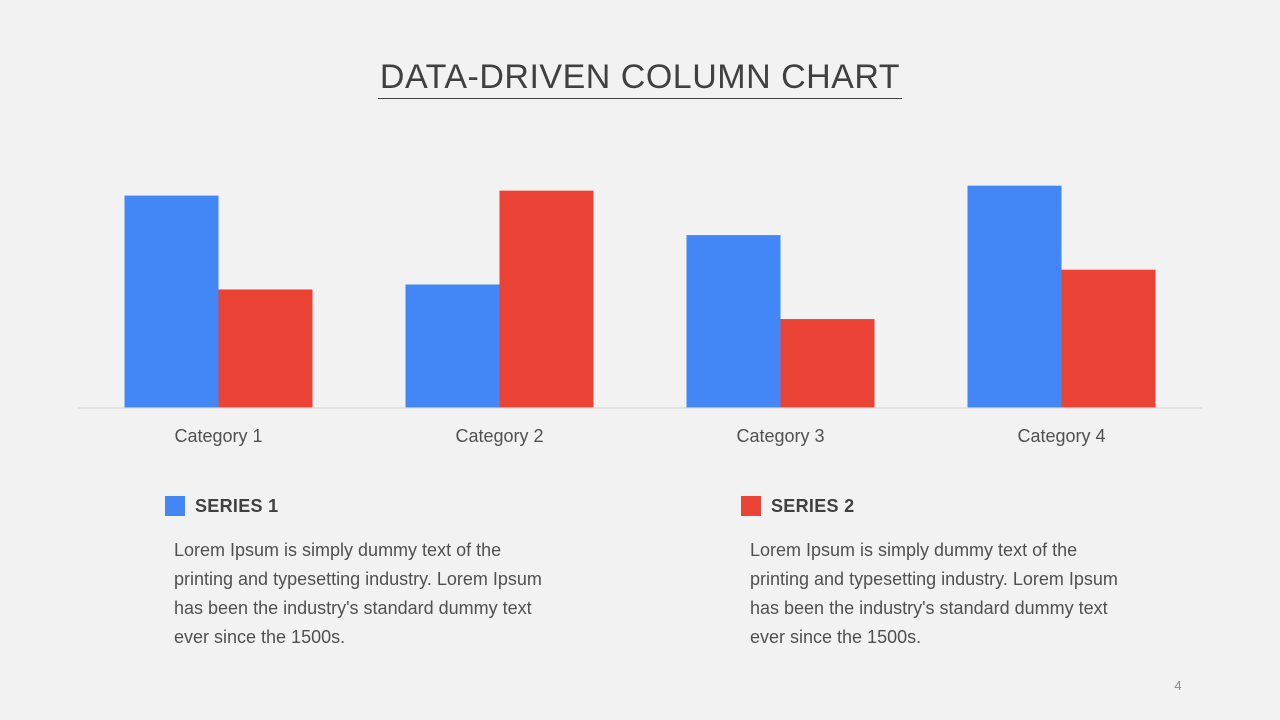 Image resolution: width=1280 pixels, height=720 pixels. Describe the element at coordinates (813, 505) in the screenshot. I see `legend-label-series-2: SERIES 2` at that location.